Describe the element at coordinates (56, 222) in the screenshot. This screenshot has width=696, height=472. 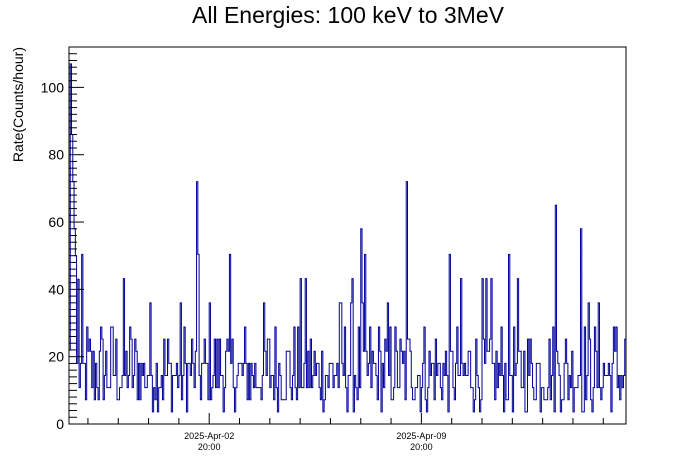
I see `y-tick-label: 60` at that location.